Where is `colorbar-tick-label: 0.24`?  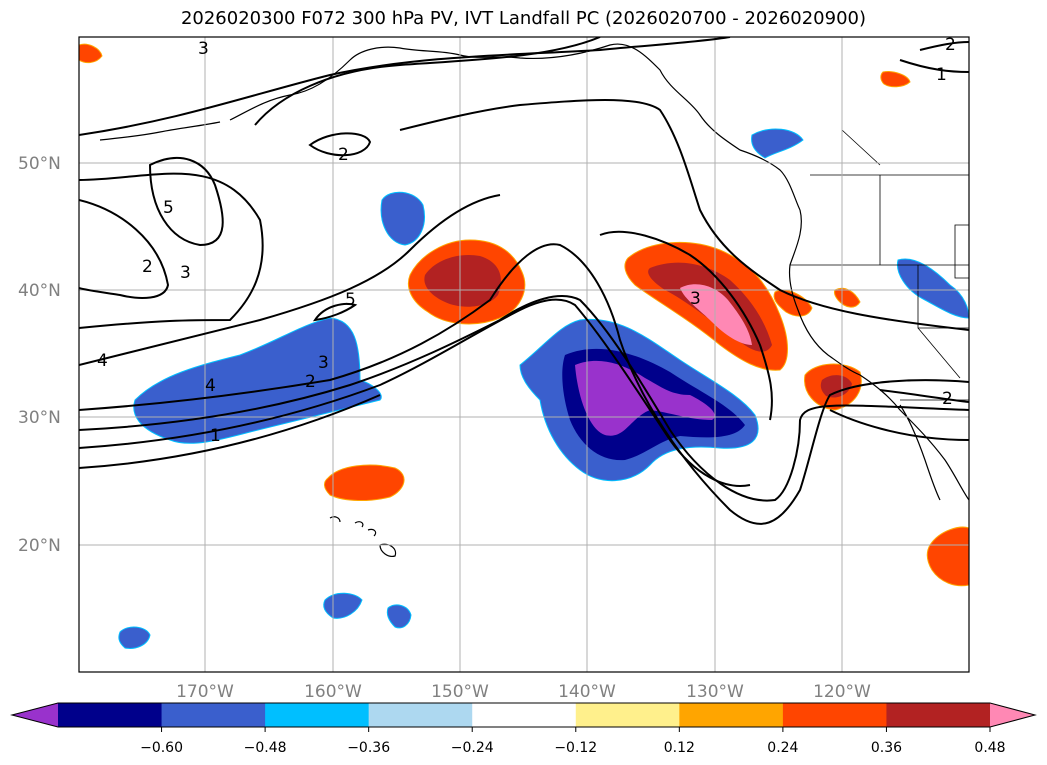
colorbar-tick-label: 0.24 is located at coordinates (782, 748).